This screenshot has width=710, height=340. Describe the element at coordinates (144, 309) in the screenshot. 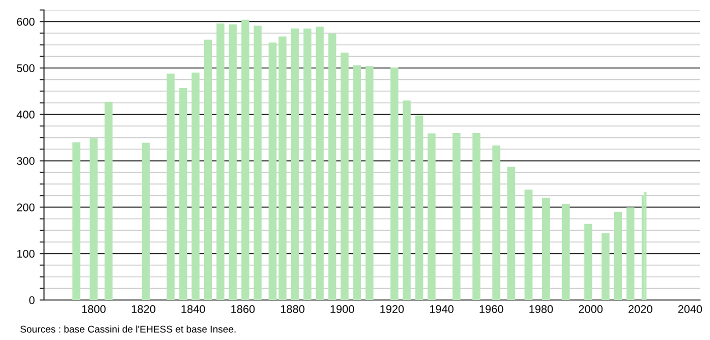

I see `x-tick-label: 1820` at that location.